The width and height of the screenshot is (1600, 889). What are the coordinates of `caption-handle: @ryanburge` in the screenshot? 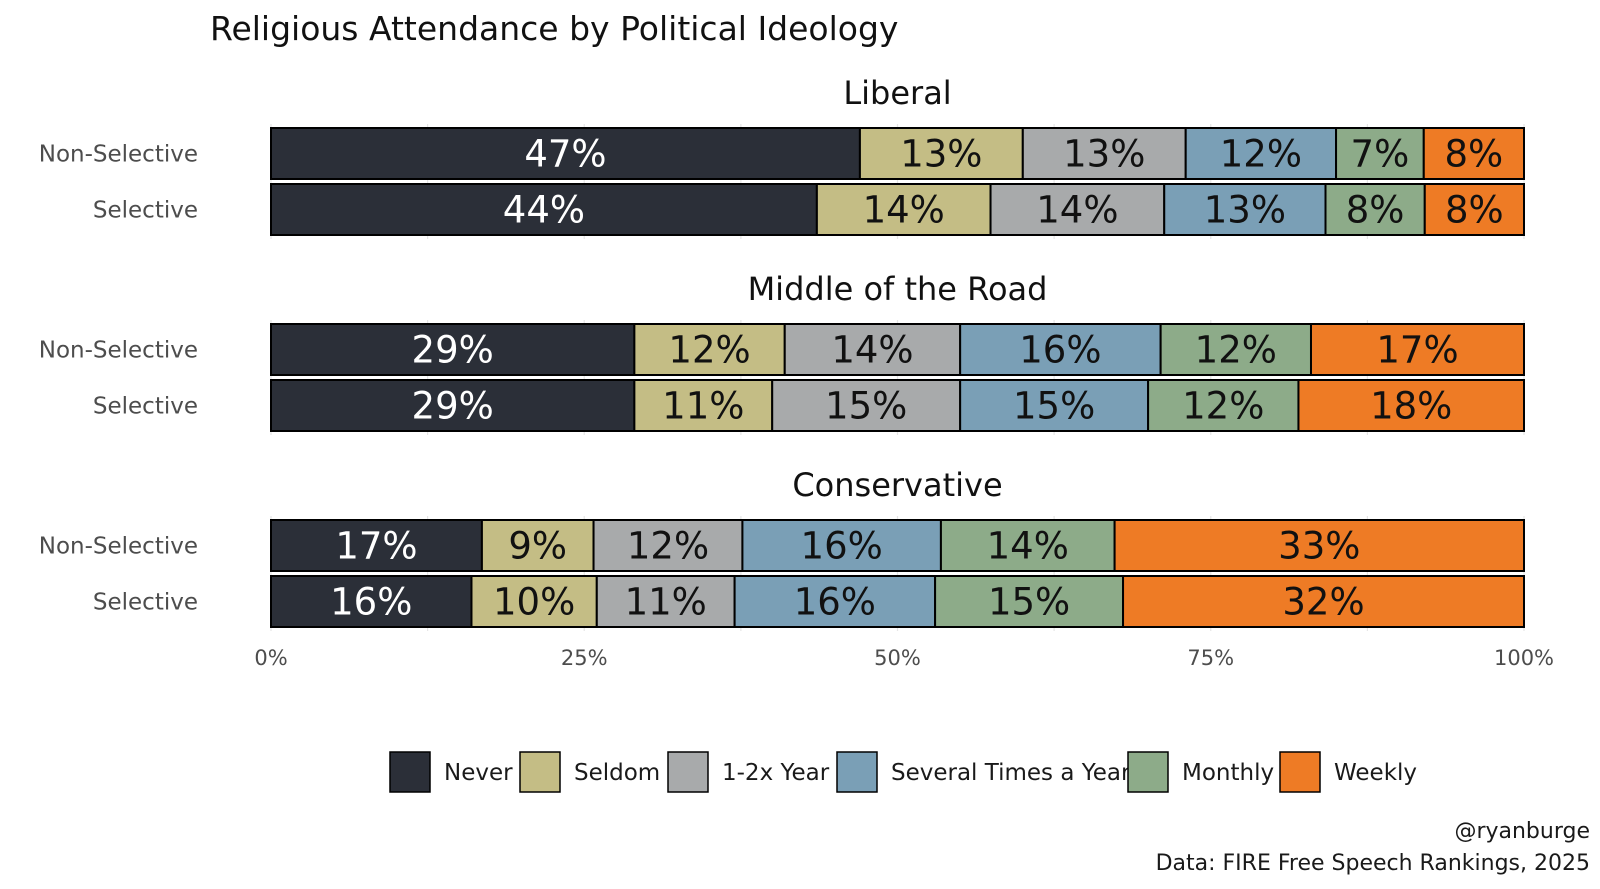 It's located at (1522, 831).